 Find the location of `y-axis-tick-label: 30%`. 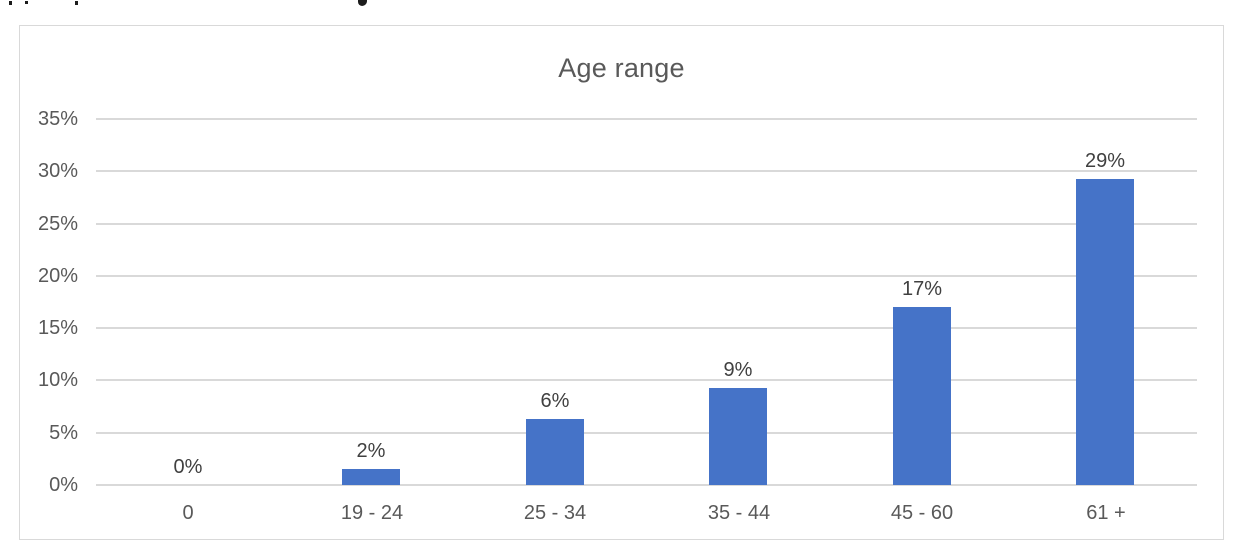

y-axis-tick-label: 30% is located at coordinates (57, 171).